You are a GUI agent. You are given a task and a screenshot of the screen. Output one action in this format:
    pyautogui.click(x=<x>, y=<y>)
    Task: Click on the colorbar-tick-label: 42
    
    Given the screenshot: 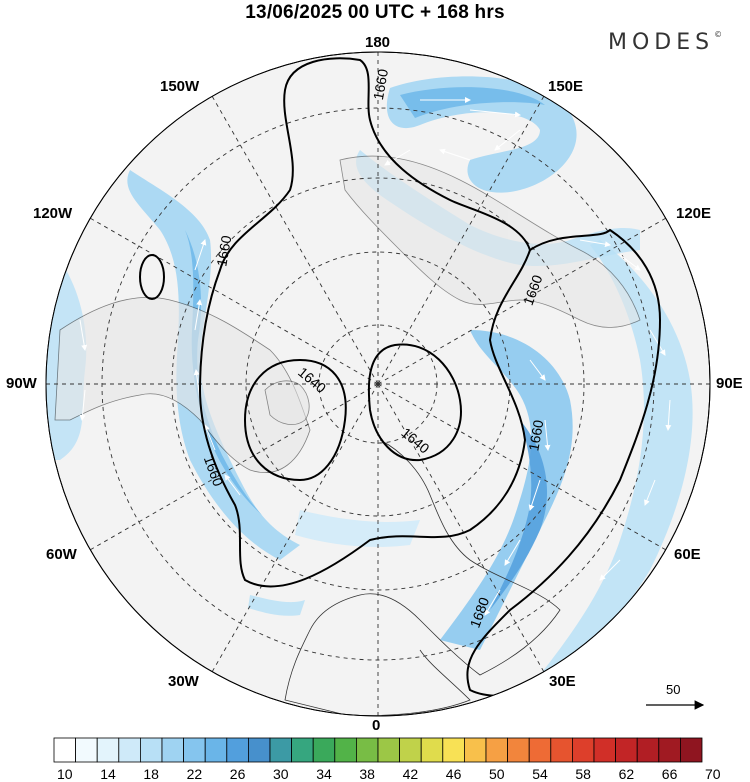 What is the action you would take?
    pyautogui.click(x=410, y=774)
    